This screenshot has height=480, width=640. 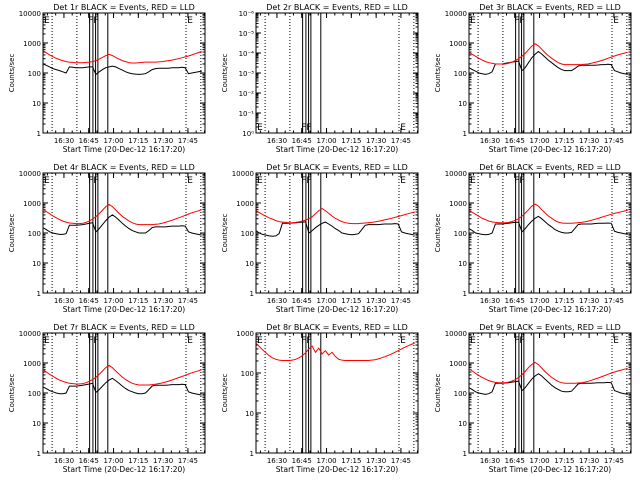 I want to click on y-tick-label: 10⁻², so click(x=247, y=94).